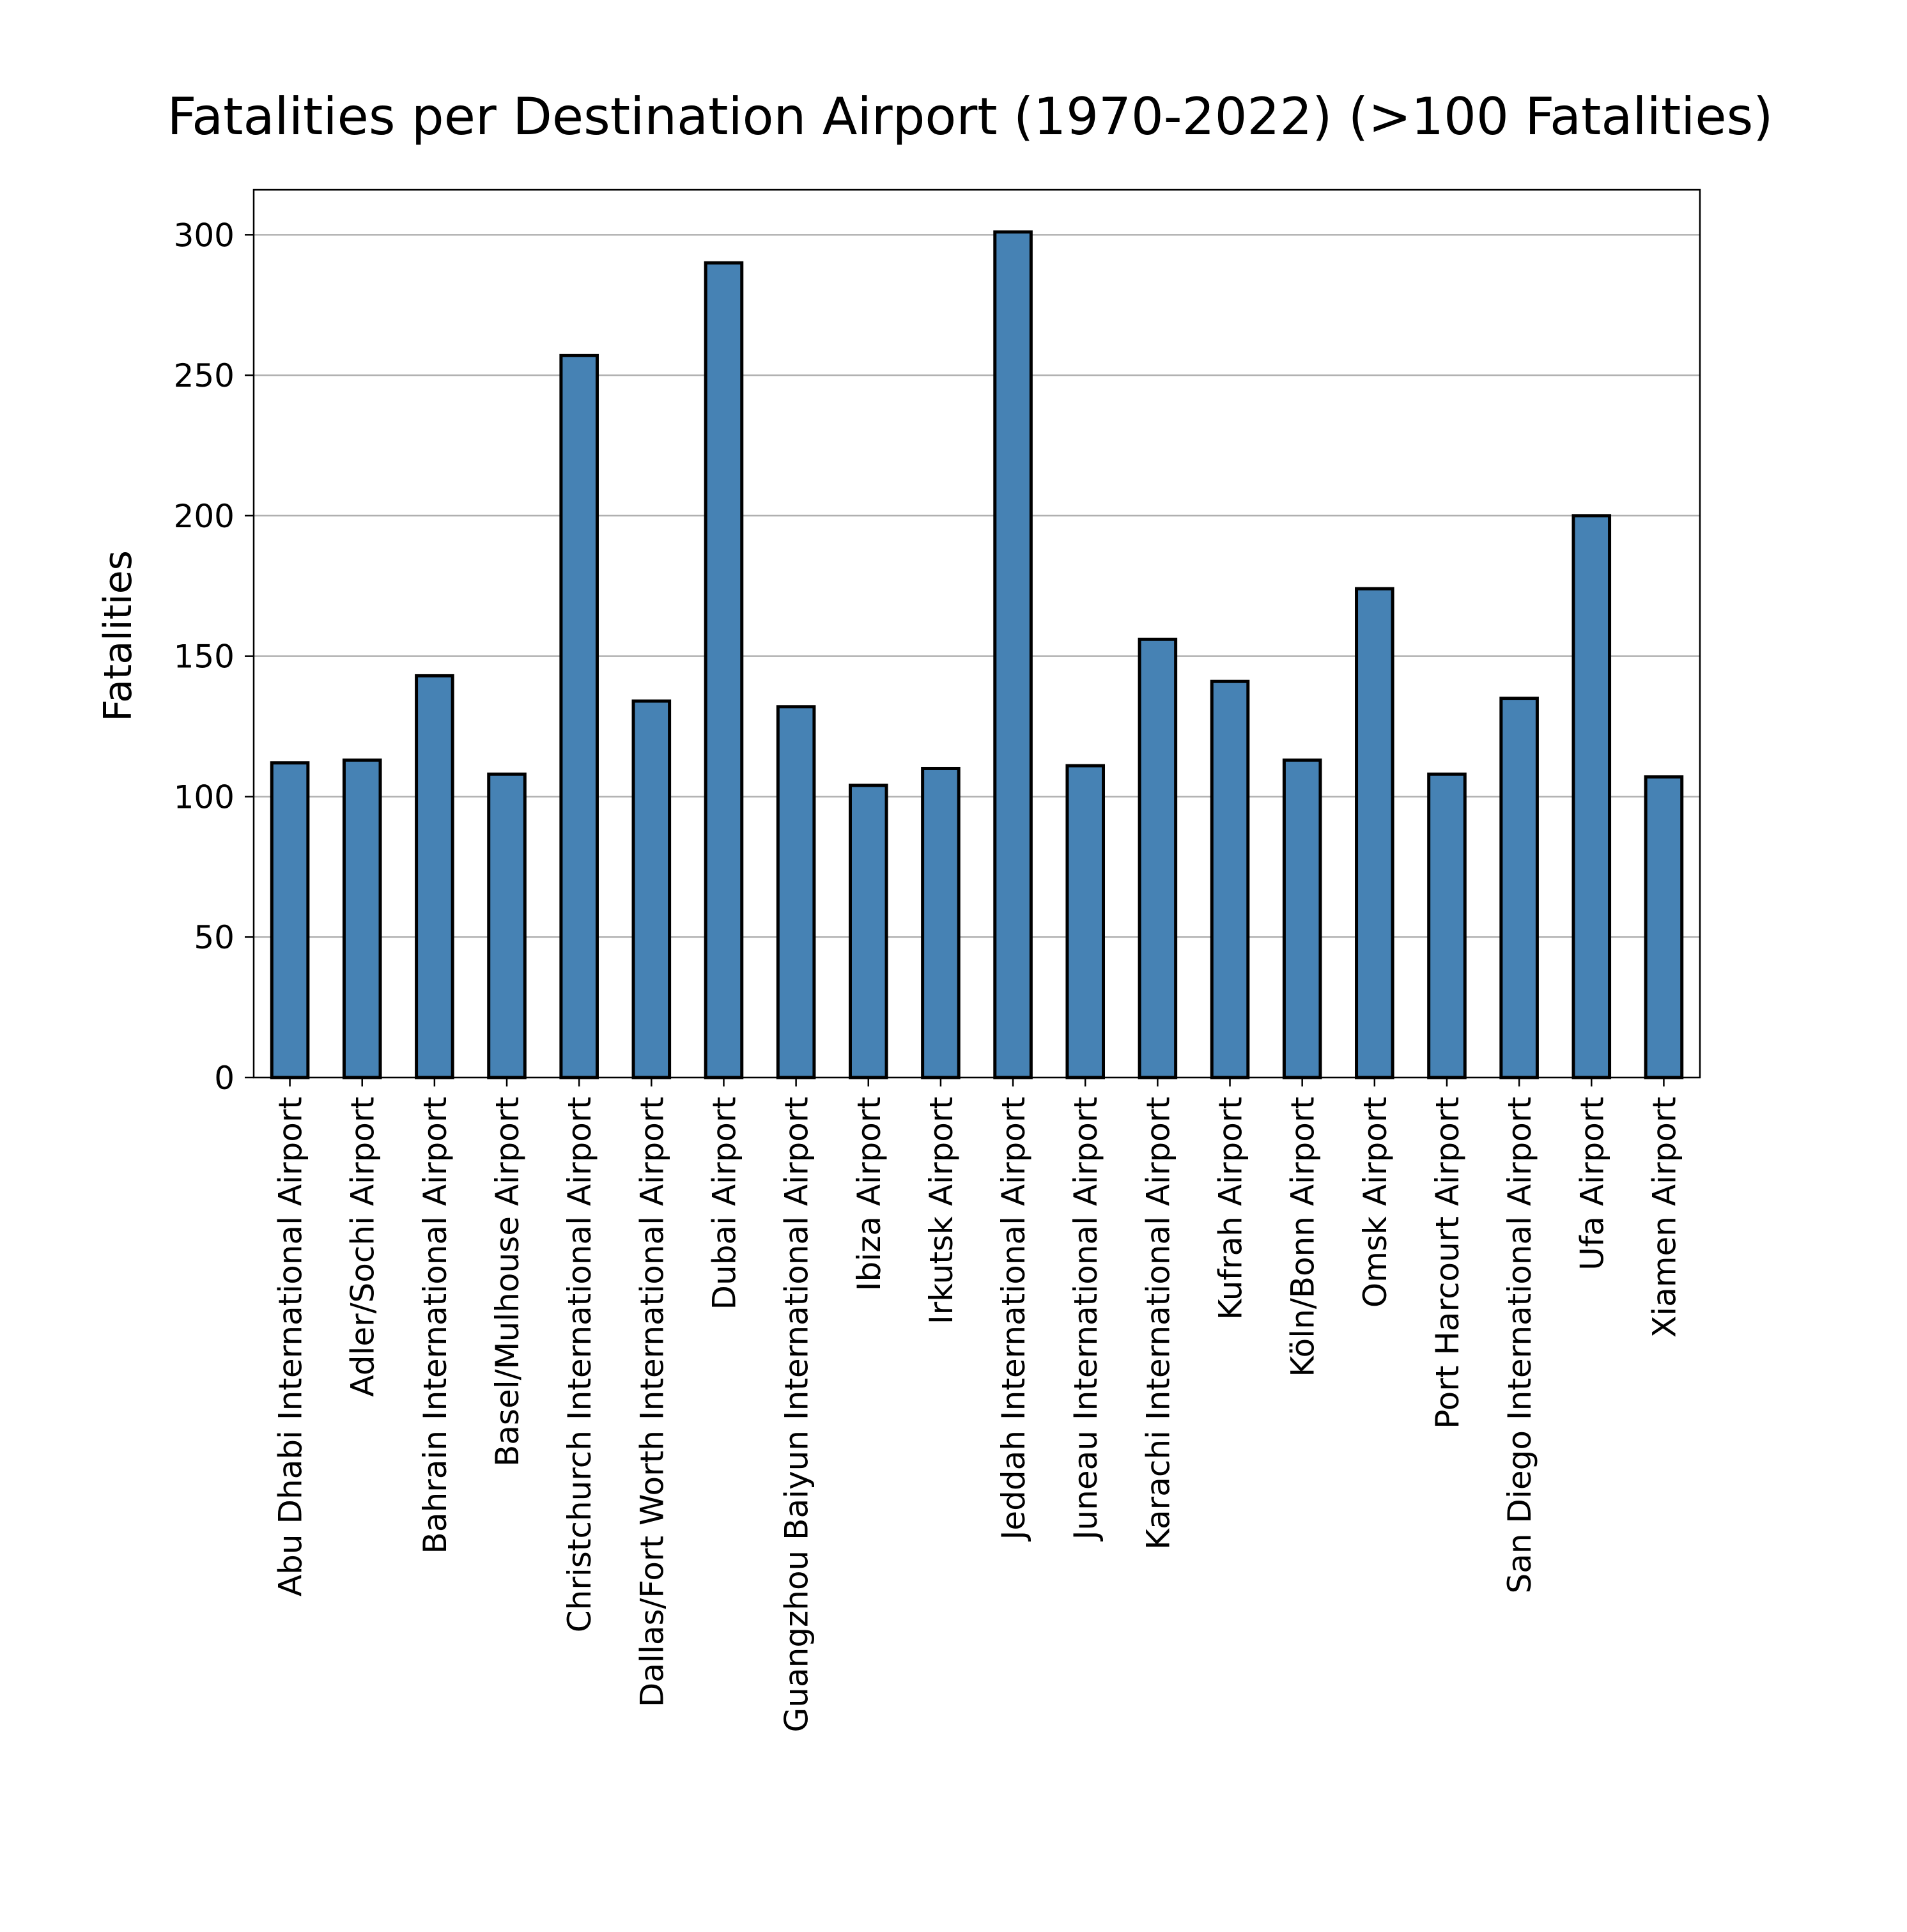  What do you see at coordinates (435, 1326) in the screenshot?
I see `x-tick-label: Bahrain International Airport` at bounding box center [435, 1326].